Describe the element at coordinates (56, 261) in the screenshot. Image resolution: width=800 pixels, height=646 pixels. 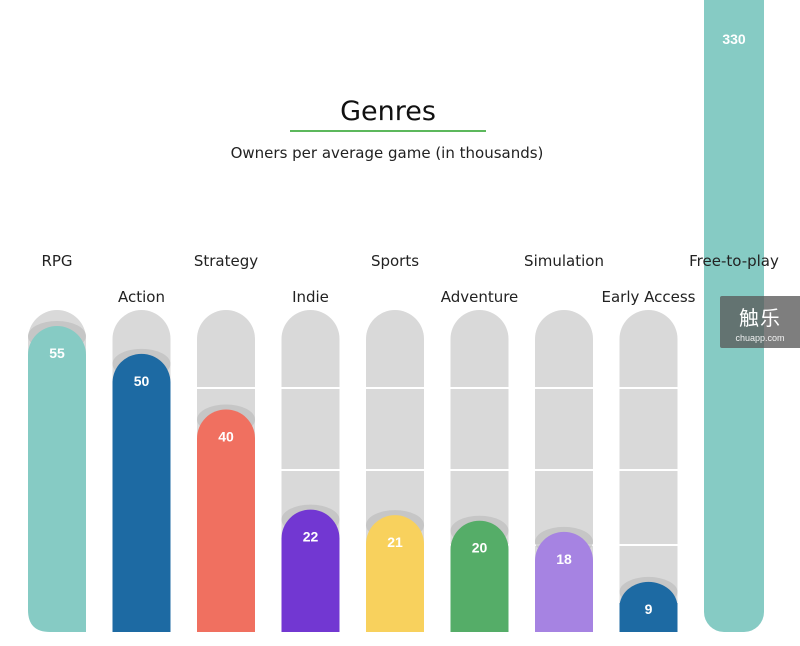
I see `category-label-0: RPG` at that location.